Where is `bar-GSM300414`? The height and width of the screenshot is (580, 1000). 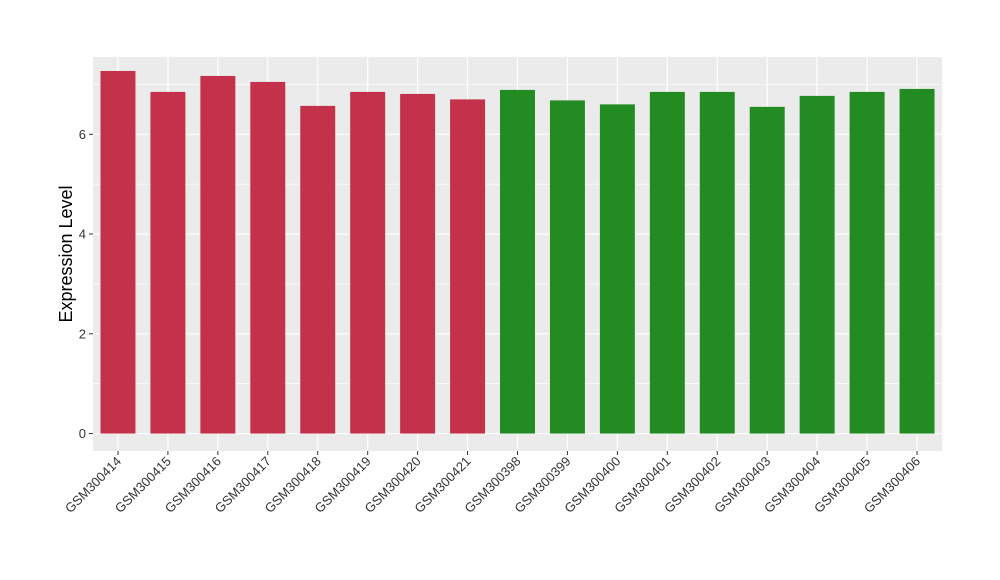 bar-GSM300414 is located at coordinates (118, 252).